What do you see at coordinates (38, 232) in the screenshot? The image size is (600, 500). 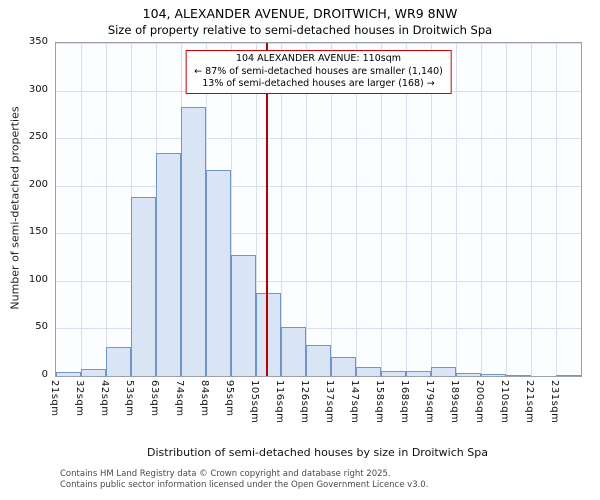 I see `y-tick-label: 150` at bounding box center [38, 232].